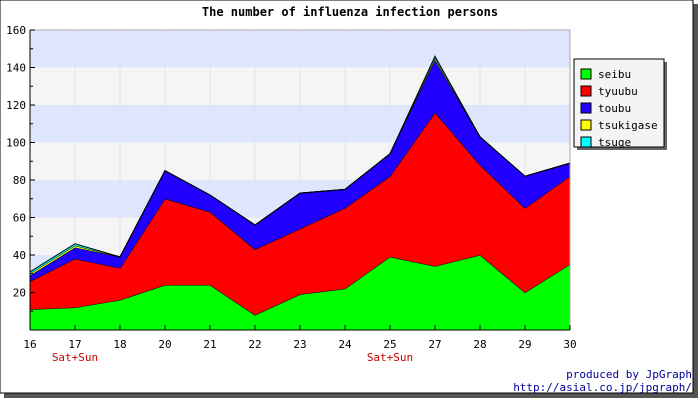 The image size is (700, 404). I want to click on x-tick-label: 27, so click(434, 344).